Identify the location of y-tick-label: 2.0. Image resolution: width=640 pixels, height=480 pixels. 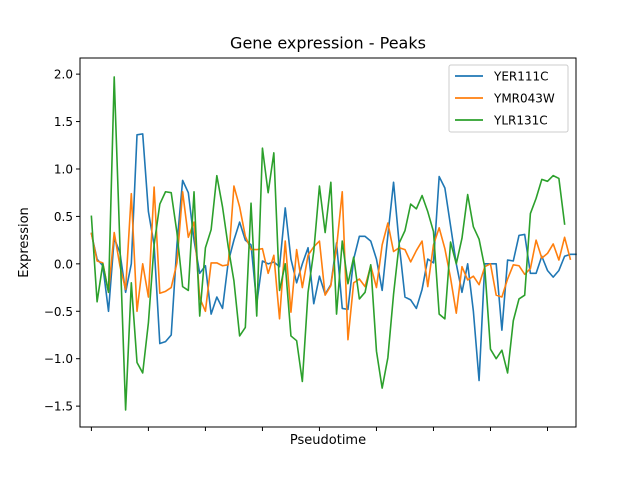
(63, 75).